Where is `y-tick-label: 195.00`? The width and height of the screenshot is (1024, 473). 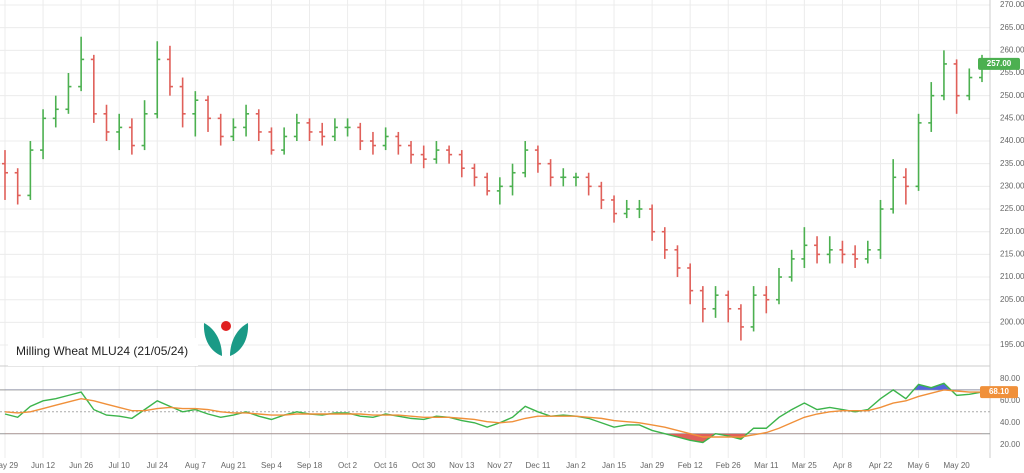 y-tick-label: 195.00 is located at coordinates (1012, 344).